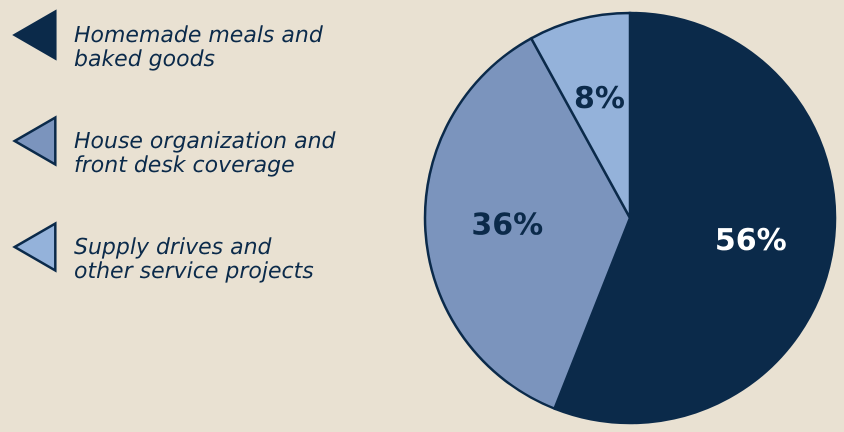 The image size is (844, 432). What do you see at coordinates (599, 98) in the screenshot?
I see `data-label: 8%` at bounding box center [599, 98].